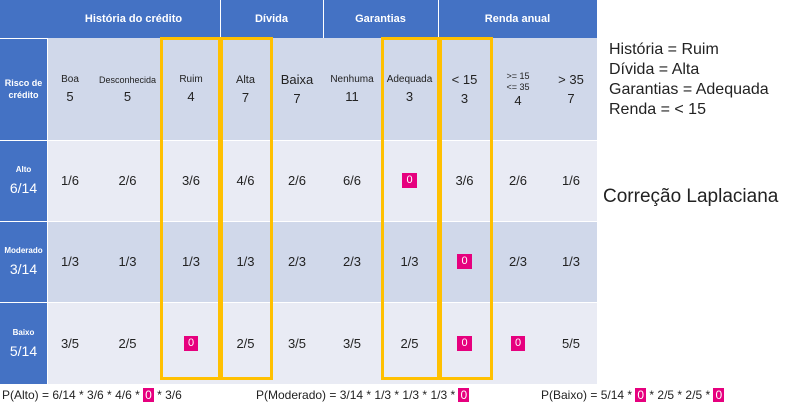  I want to click on col-header-desconhecida: Desconhecida 5, so click(127, 89).